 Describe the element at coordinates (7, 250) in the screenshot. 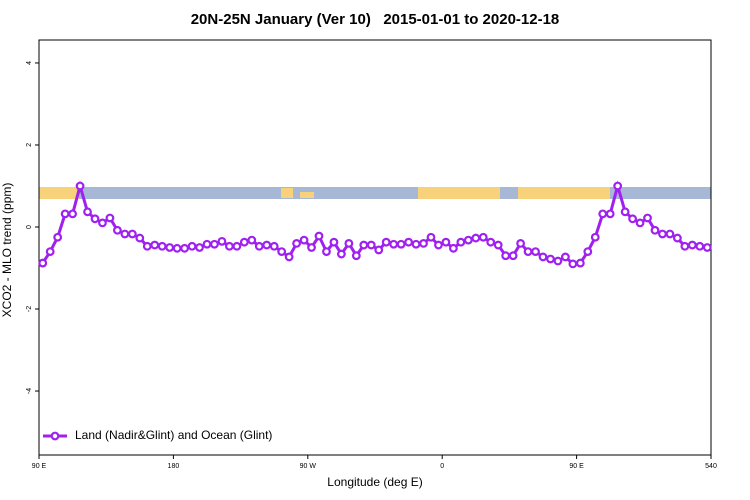

I see `y-axis-label: XCO2 - MLO trend (ppm)` at that location.